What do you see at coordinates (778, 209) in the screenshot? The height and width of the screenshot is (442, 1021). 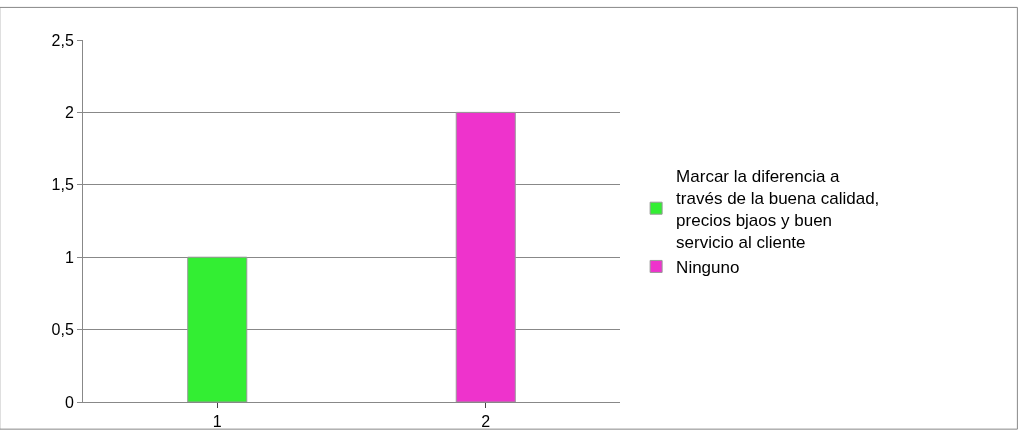 I see `legend-label: Marcar la diferencia a través de la buena calidad, precios bjaos y buen servicio al cliente` at bounding box center [778, 209].